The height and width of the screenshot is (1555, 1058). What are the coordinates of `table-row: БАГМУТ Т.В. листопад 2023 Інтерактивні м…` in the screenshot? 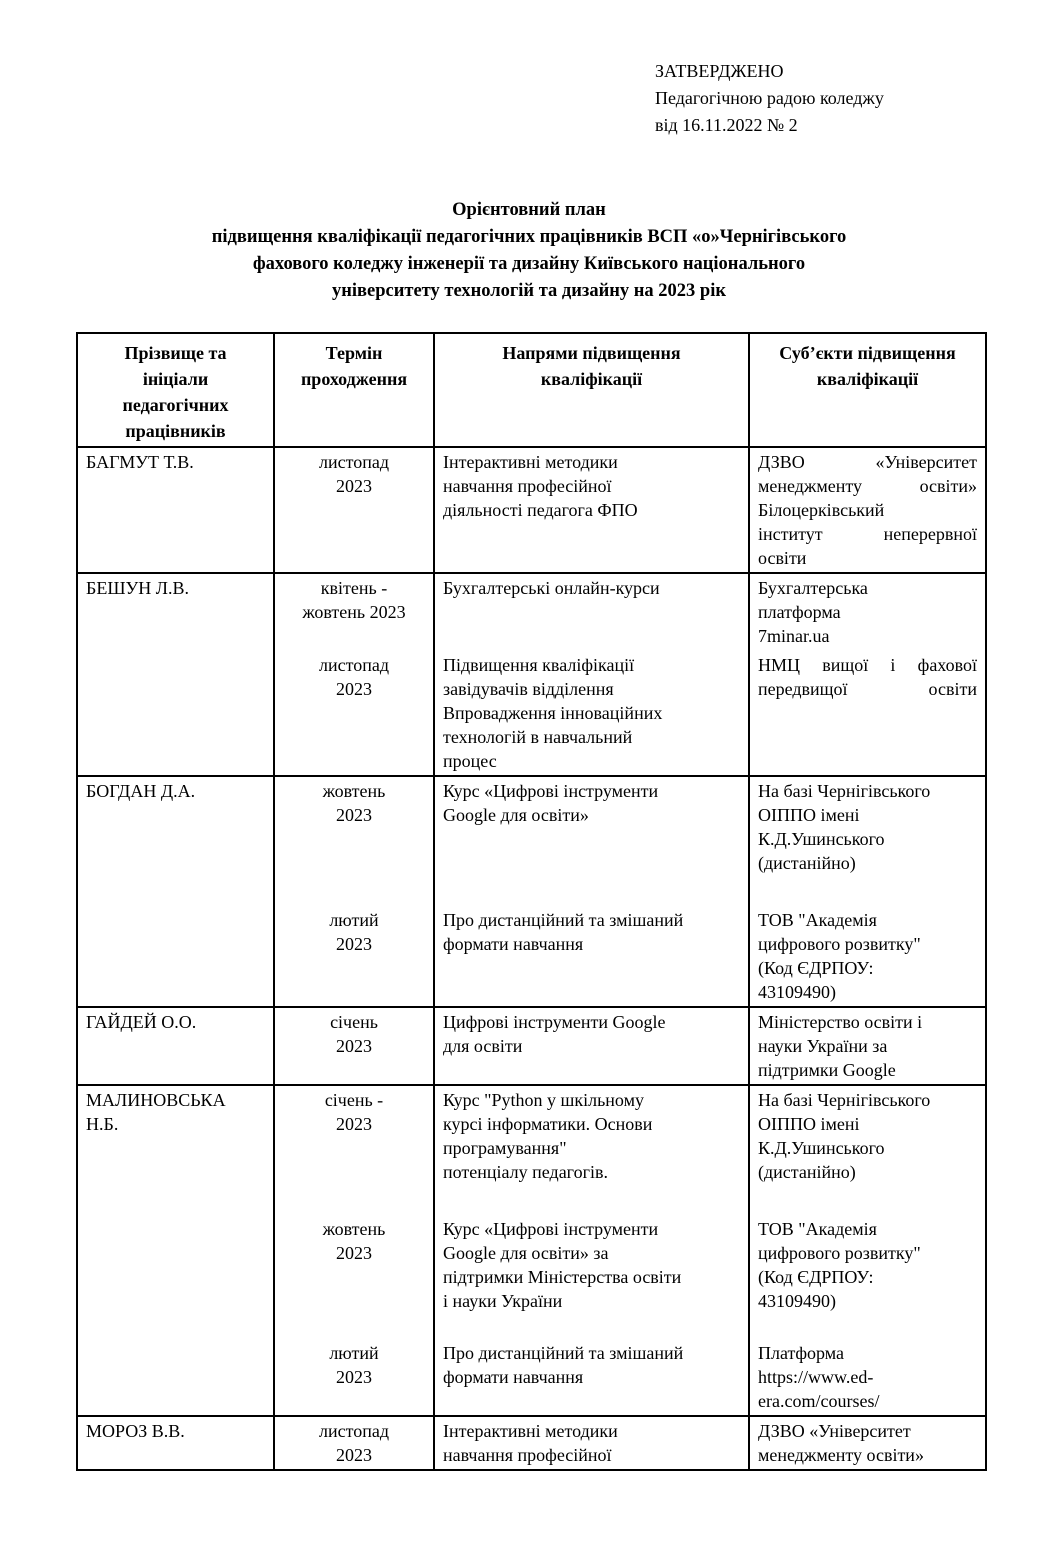 It's located at (531, 510).